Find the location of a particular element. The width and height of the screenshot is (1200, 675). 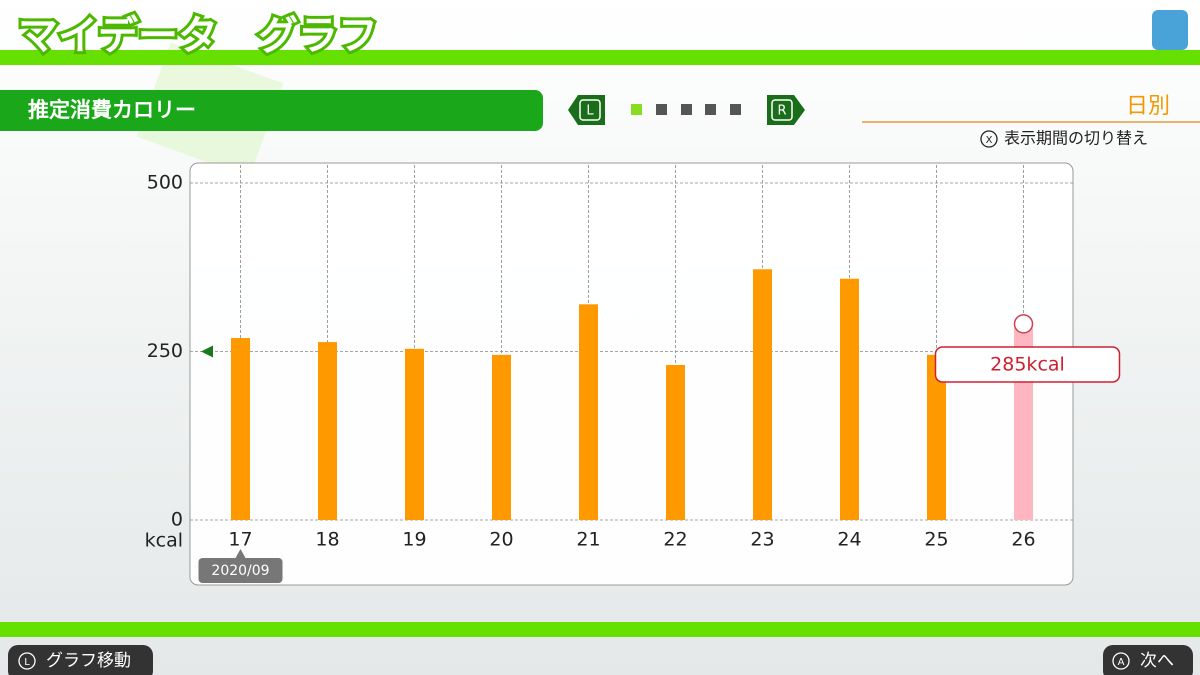

button-label: R is located at coordinates (781, 111).